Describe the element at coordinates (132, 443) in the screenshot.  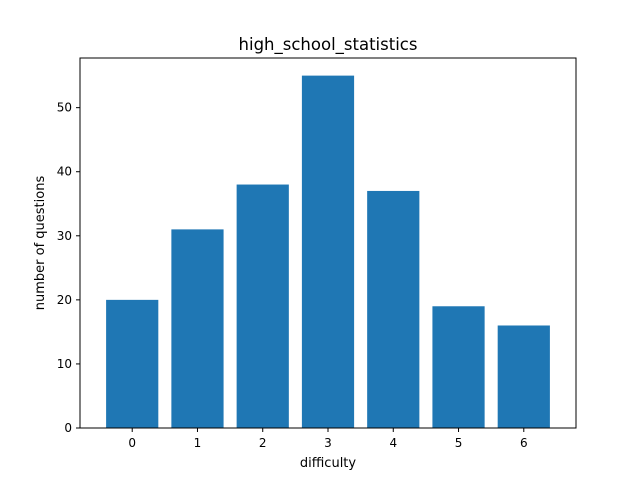
I see `x-tick-label: 0` at that location.